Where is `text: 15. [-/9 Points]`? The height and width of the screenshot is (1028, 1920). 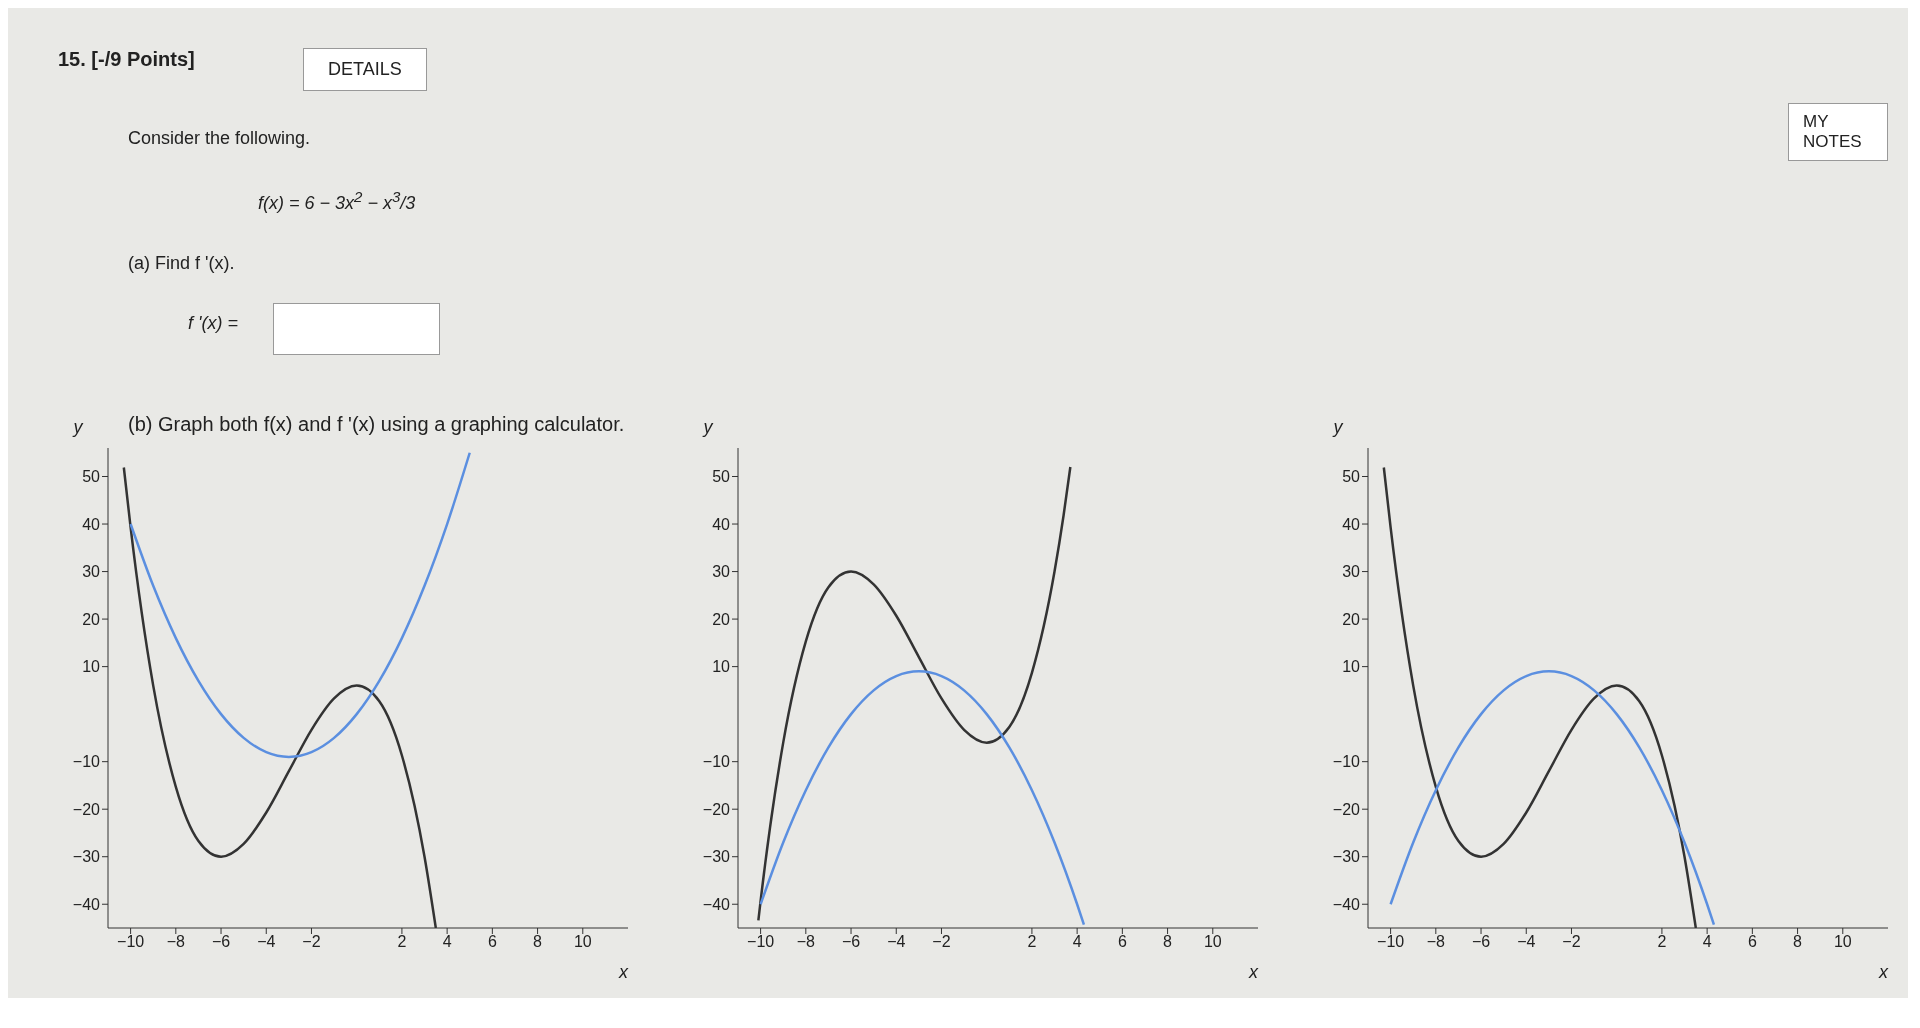 text: 15. [-/9 Points] is located at coordinates (126, 59).